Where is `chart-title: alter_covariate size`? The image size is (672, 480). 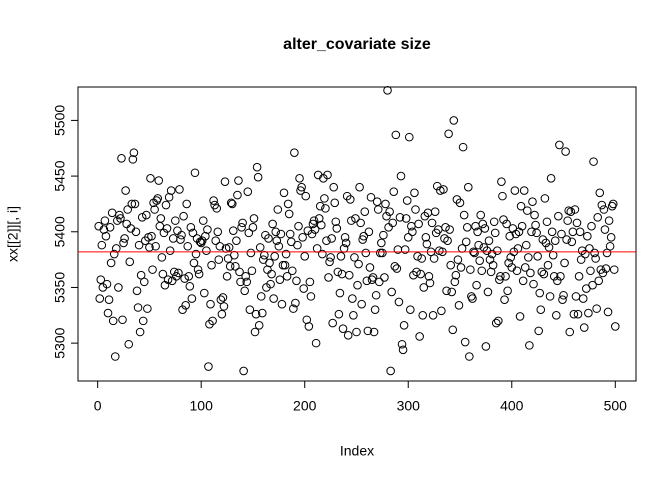 chart-title: alter_covariate size is located at coordinates (357, 44).